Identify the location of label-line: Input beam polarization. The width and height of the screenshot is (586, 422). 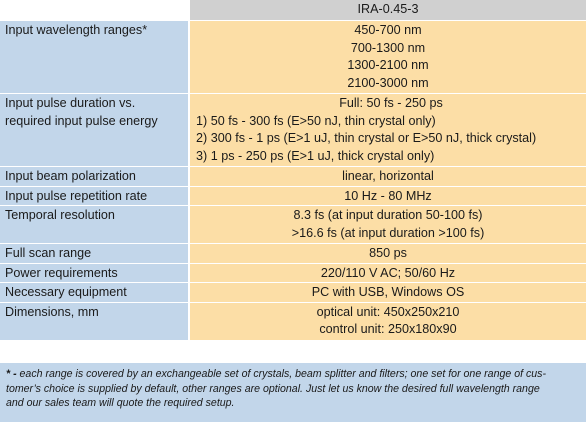
(70, 176).